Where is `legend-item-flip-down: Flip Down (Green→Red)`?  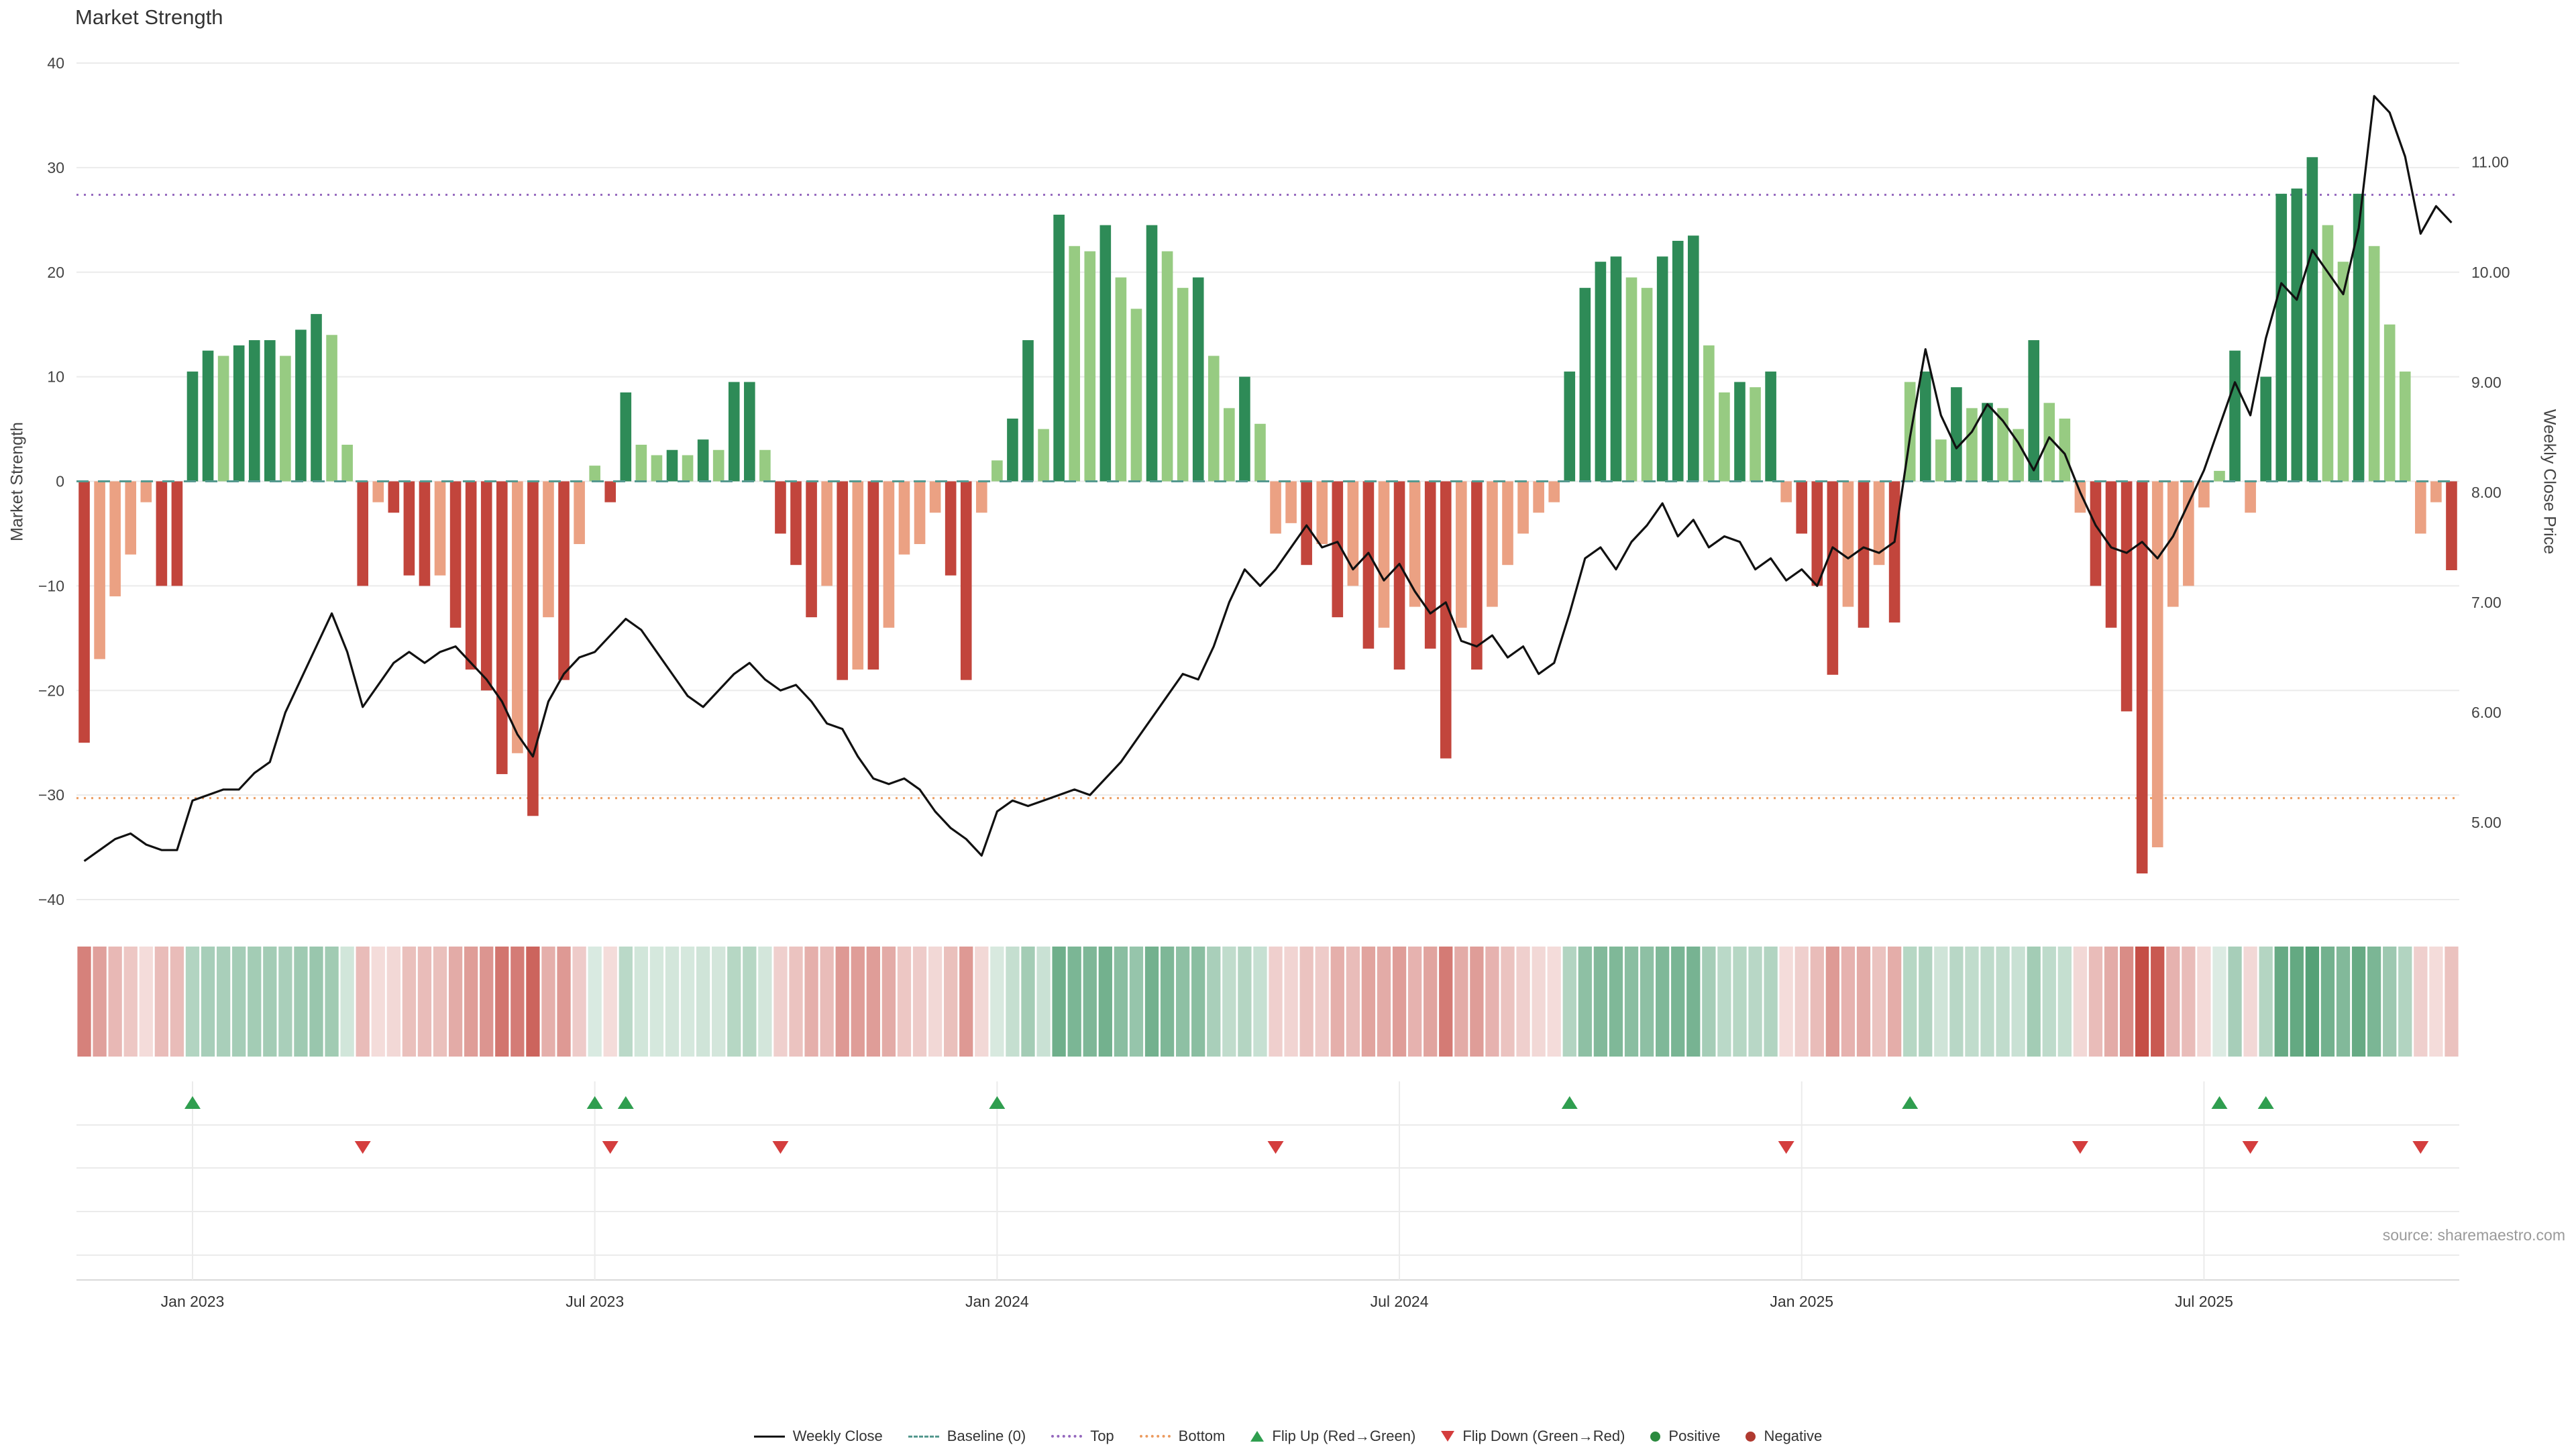 legend-item-flip-down: Flip Down (Green→Red) is located at coordinates (1533, 1436).